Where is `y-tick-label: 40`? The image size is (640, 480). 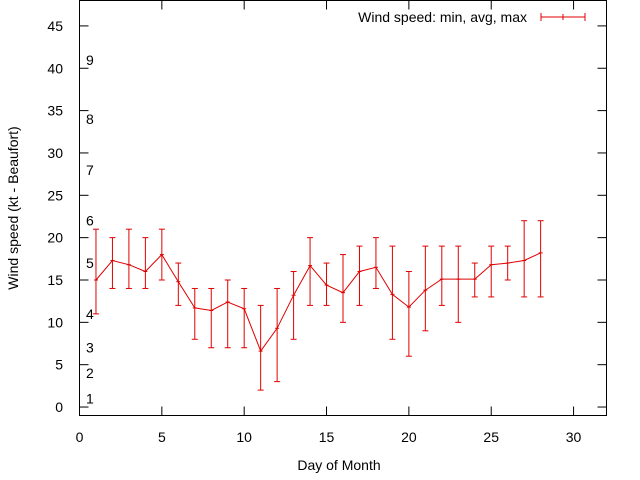 y-tick-label: 40 is located at coordinates (55, 68).